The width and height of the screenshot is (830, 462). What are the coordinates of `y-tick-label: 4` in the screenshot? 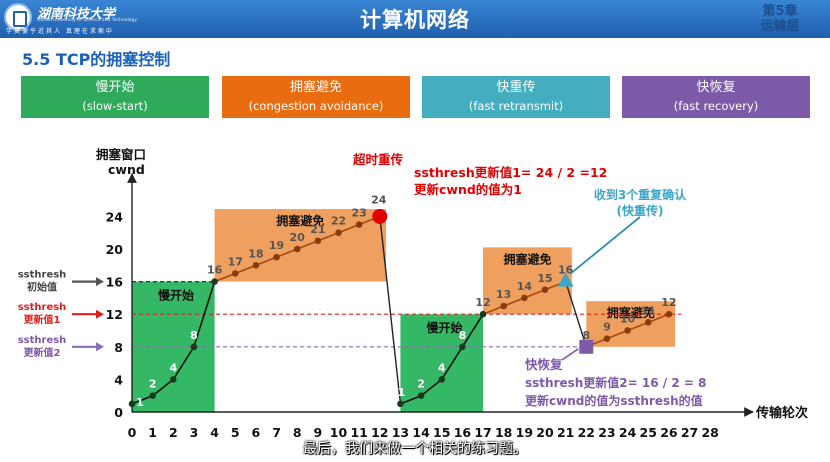 It's located at (118, 379).